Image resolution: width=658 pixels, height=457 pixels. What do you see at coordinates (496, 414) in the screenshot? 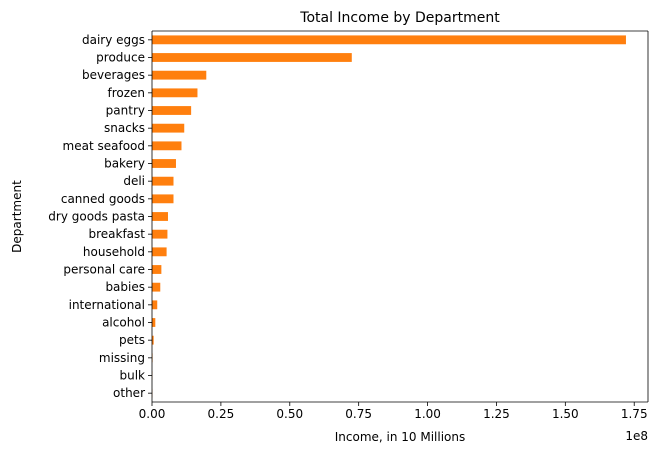
I see `x-tick-label: 1.25` at bounding box center [496, 414].